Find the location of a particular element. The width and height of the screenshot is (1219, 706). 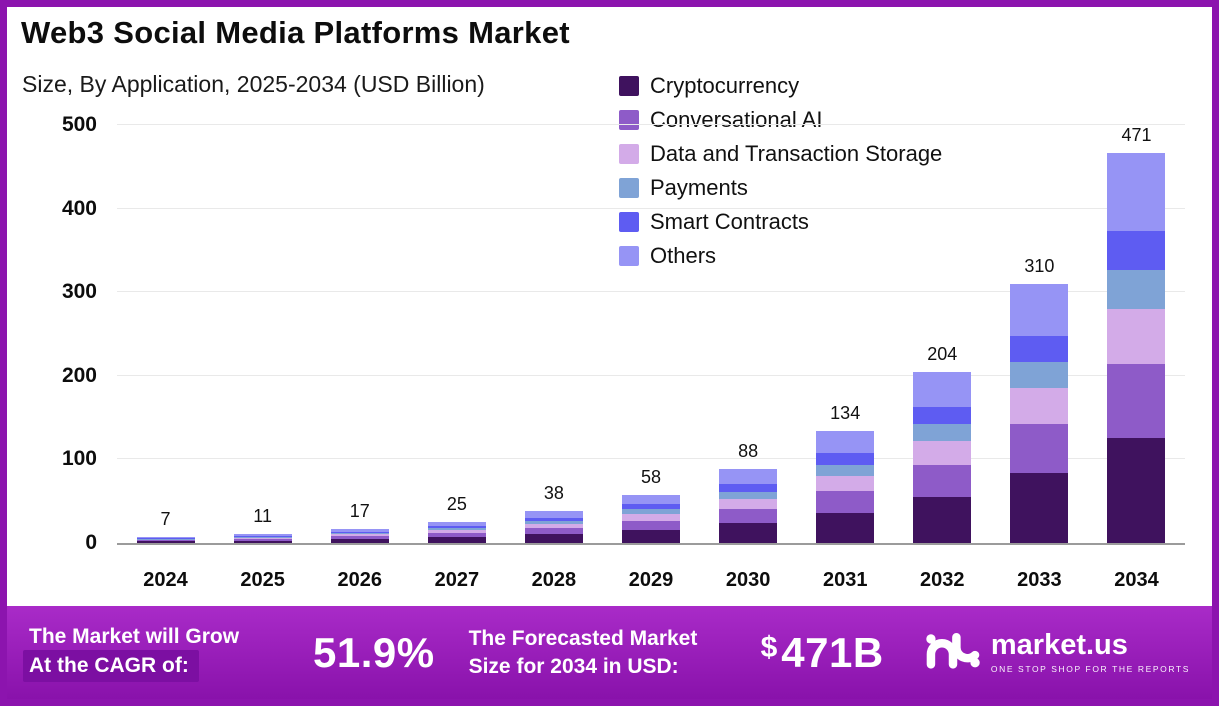

bar-2033: 310 is located at coordinates (1039, 334).